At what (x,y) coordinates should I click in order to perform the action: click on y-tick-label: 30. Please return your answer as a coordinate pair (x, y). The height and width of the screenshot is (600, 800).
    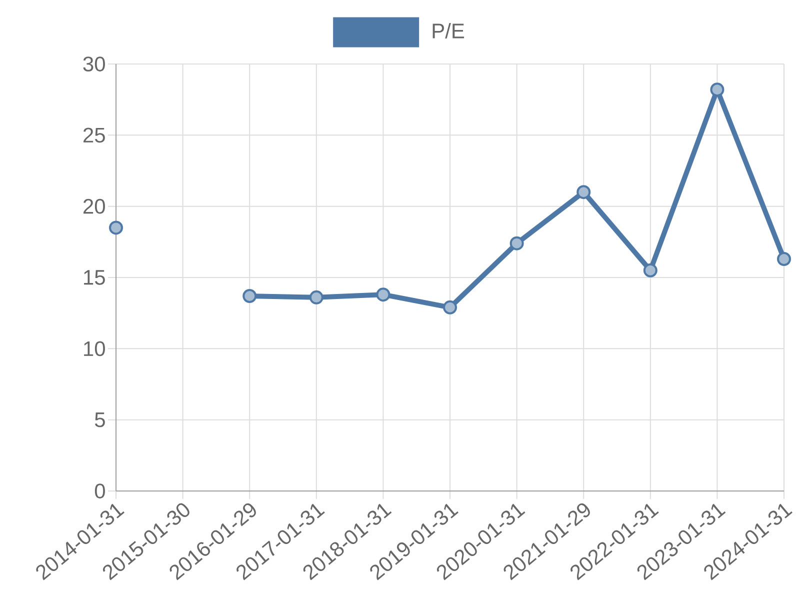
    Looking at the image, I should click on (94, 64).